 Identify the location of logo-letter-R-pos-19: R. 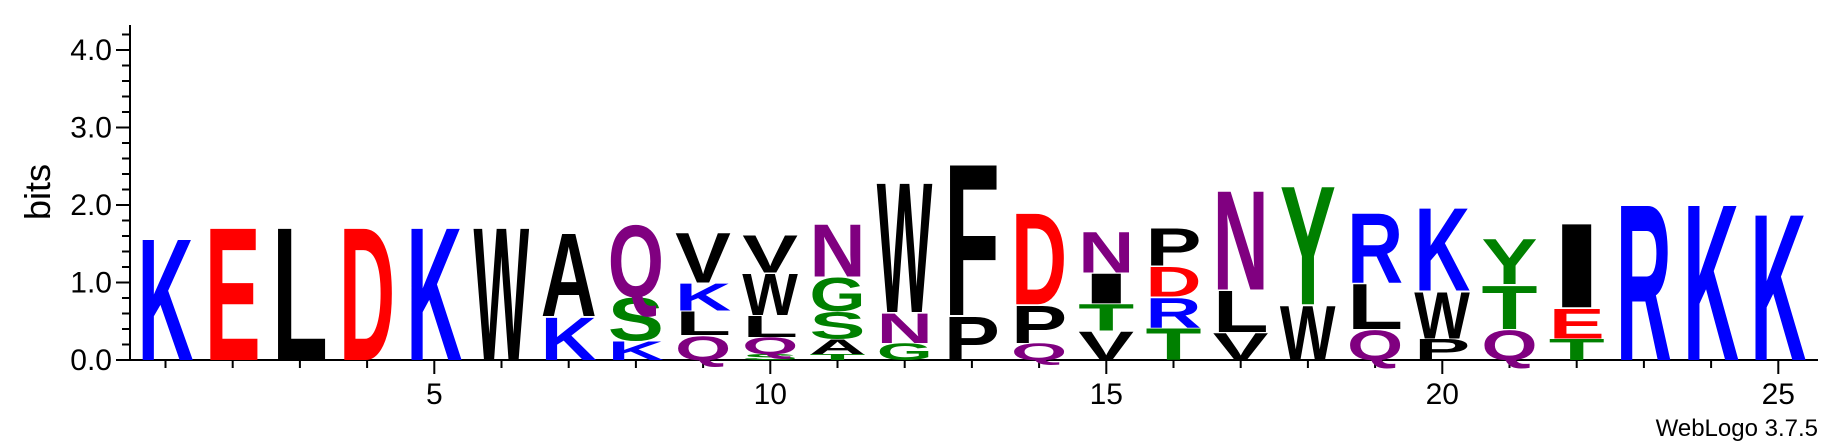
(1375, 248).